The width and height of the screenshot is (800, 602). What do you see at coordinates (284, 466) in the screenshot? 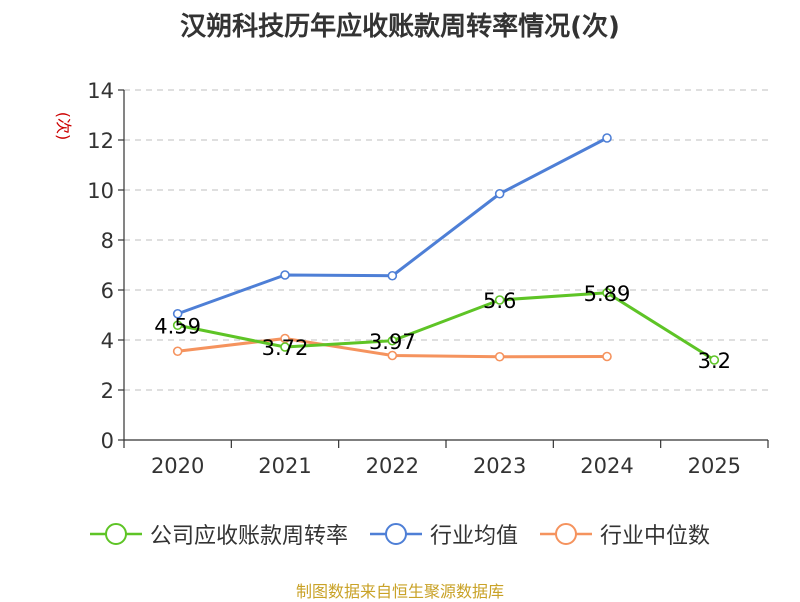
I see `x-tick-label: 2021` at bounding box center [284, 466].